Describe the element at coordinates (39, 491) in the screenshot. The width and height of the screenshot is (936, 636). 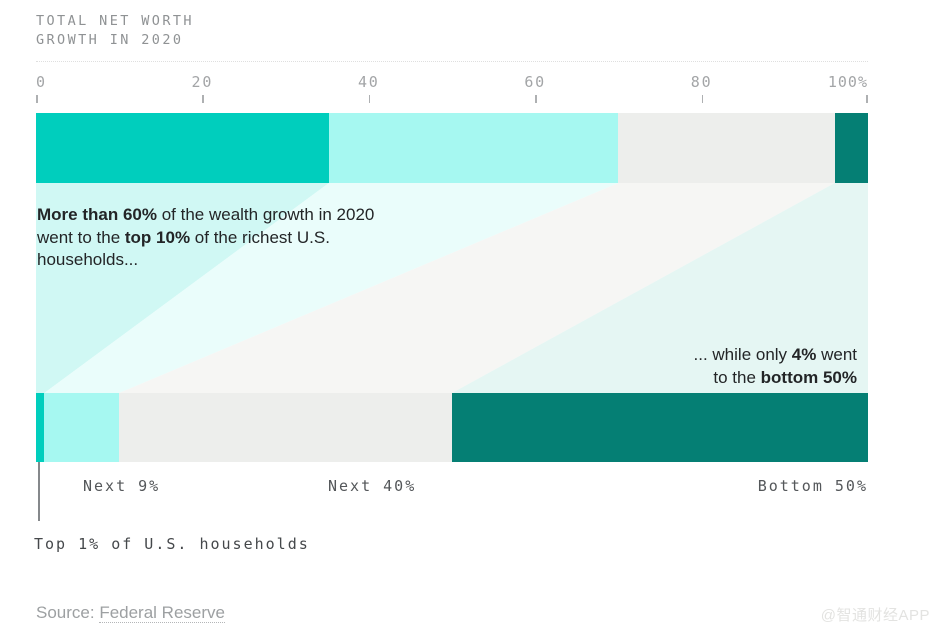
I see `top1-pointer-line` at that location.